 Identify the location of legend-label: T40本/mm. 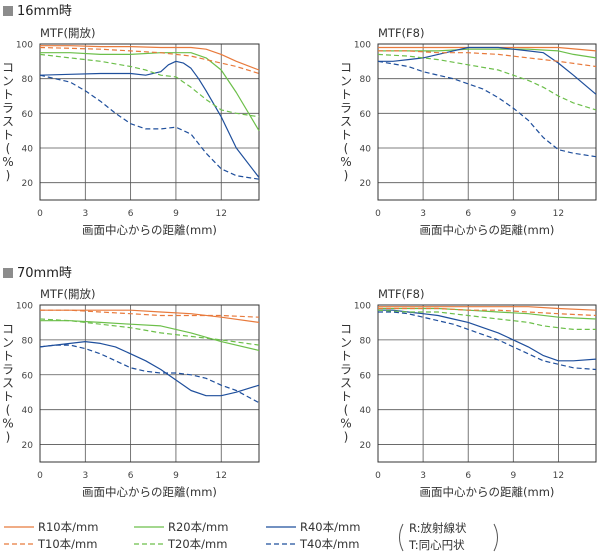
(329, 544).